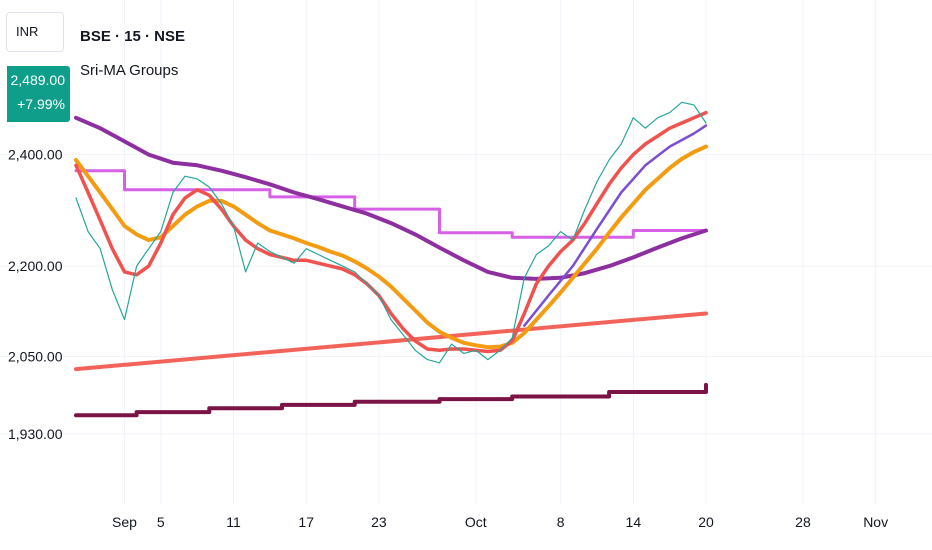 This screenshot has height=550, width=932. I want to click on series-line-ma-maroon, so click(391, 400).